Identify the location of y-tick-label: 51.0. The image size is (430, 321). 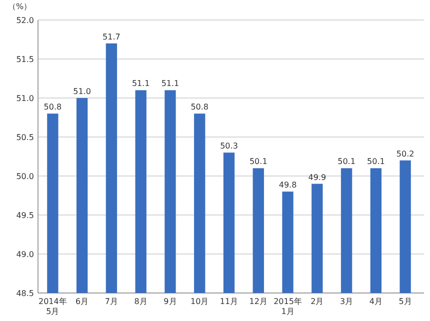
(25, 98).